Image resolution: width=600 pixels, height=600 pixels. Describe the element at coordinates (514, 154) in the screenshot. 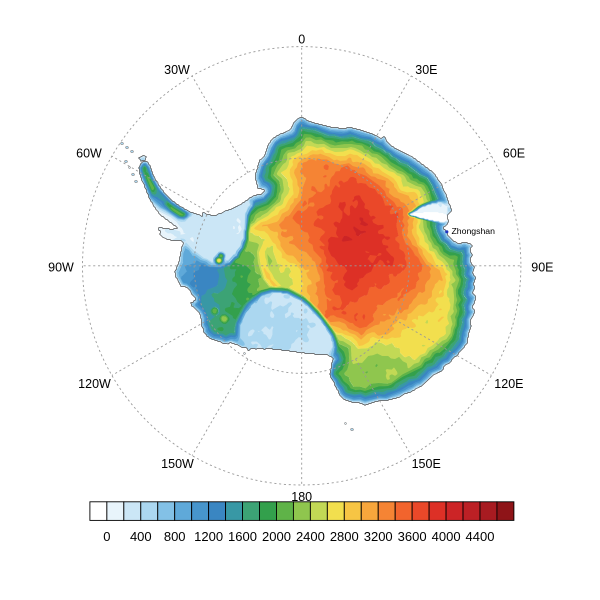

I see `svg-text: 60E` at that location.